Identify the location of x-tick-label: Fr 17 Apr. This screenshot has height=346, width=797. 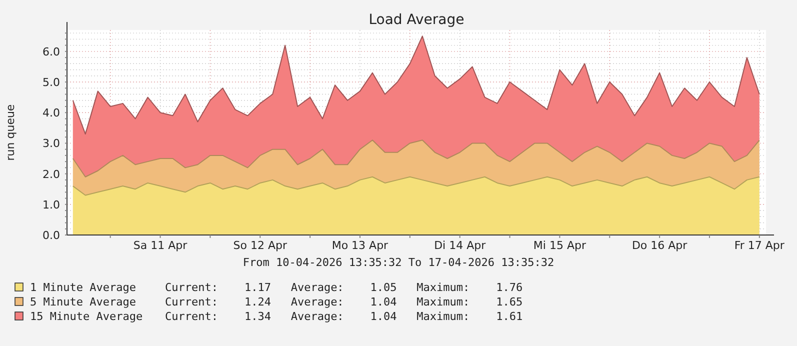
(759, 245).